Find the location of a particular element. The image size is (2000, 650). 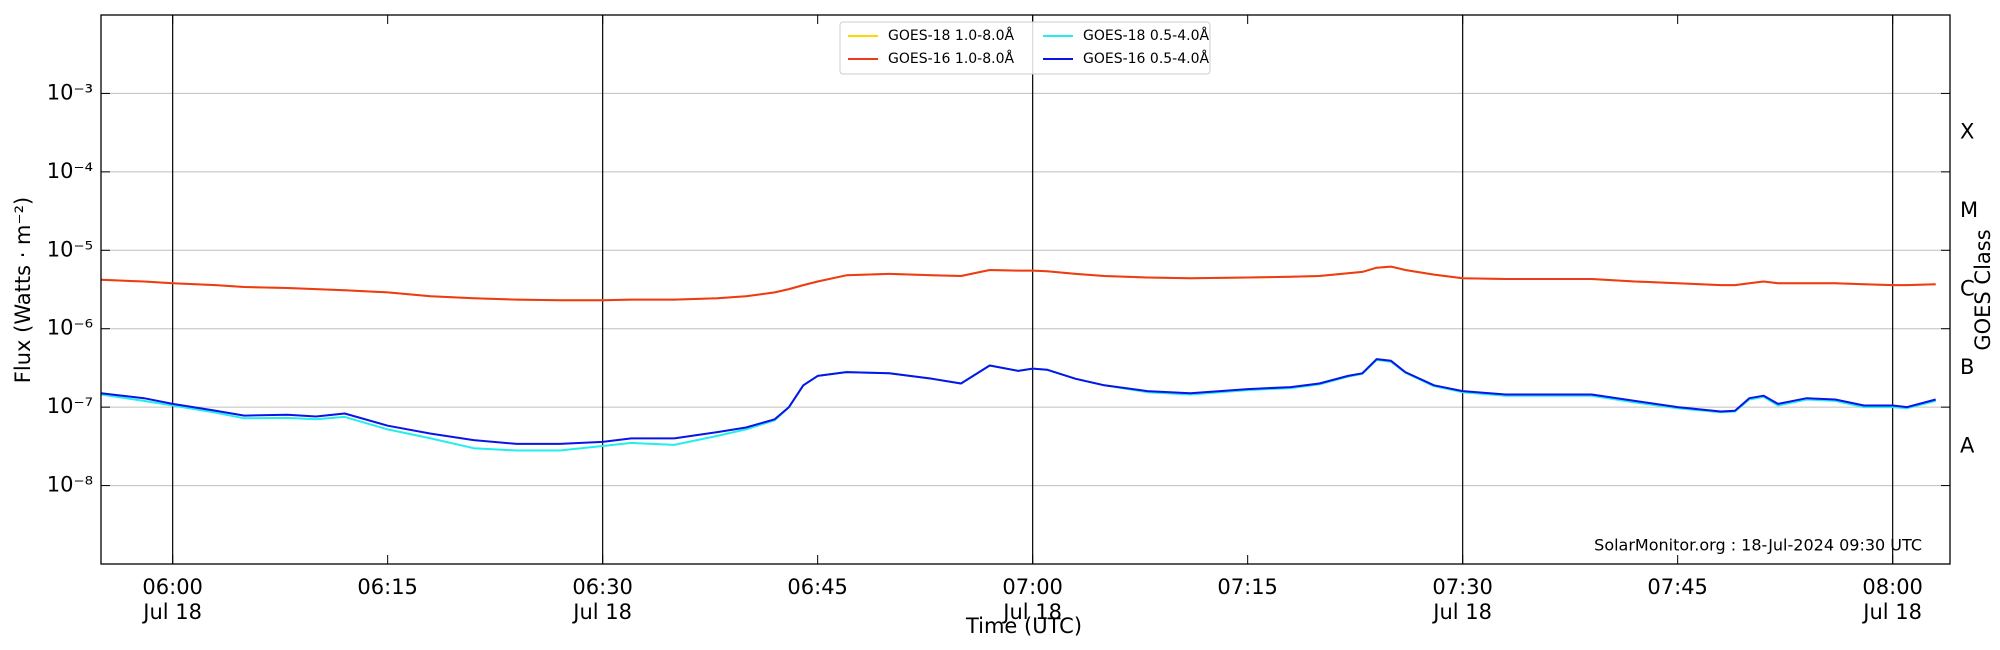

x-tick-label: 06:00 is located at coordinates (172, 587).